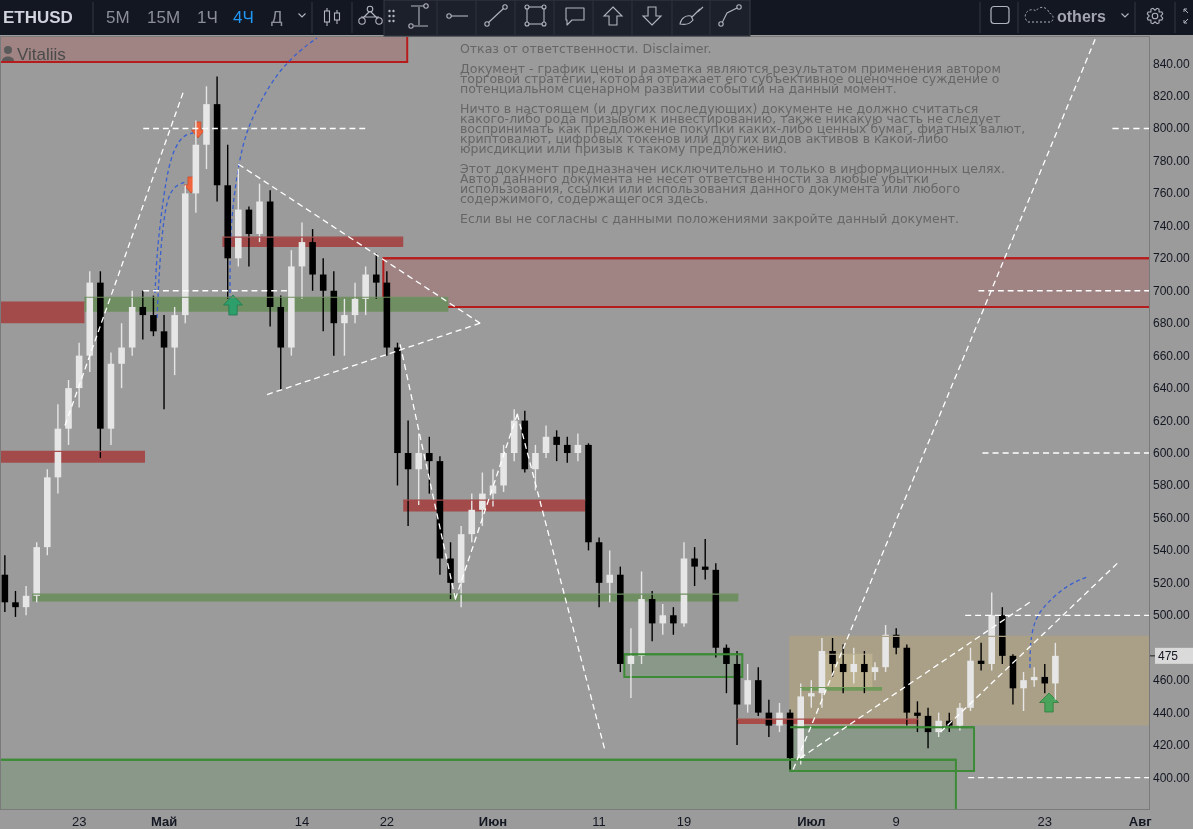 Image resolution: width=1193 pixels, height=829 pixels. Describe the element at coordinates (1172, 517) in the screenshot. I see `y-tick-label: 560.00` at that location.